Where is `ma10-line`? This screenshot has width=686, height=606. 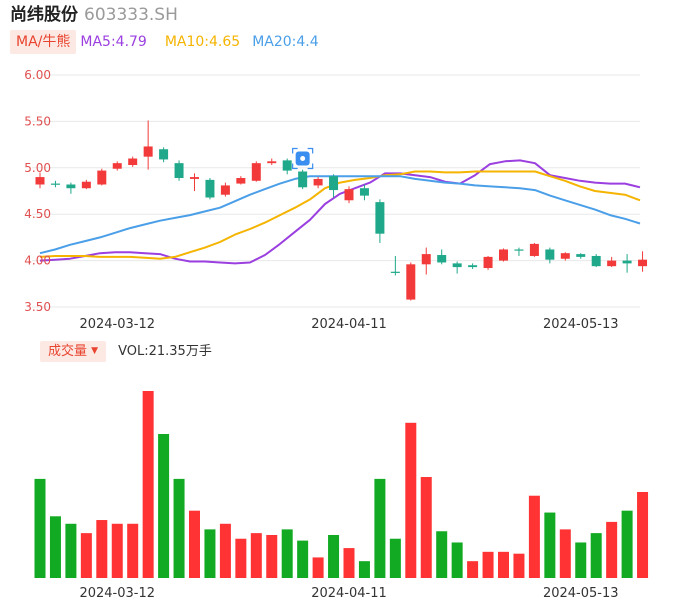
ma10-line is located at coordinates (340, 215).